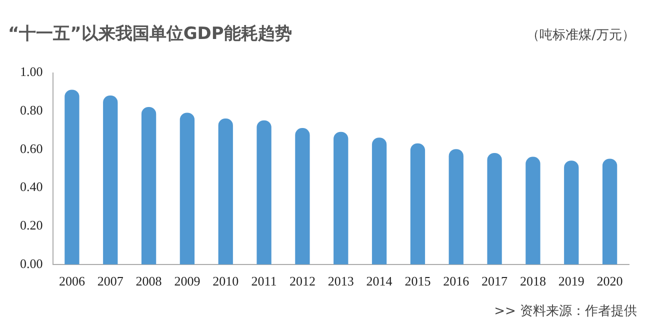 This screenshot has height=333, width=649. What do you see at coordinates (456, 281) in the screenshot?
I see `x-tick-label: 2016` at bounding box center [456, 281].